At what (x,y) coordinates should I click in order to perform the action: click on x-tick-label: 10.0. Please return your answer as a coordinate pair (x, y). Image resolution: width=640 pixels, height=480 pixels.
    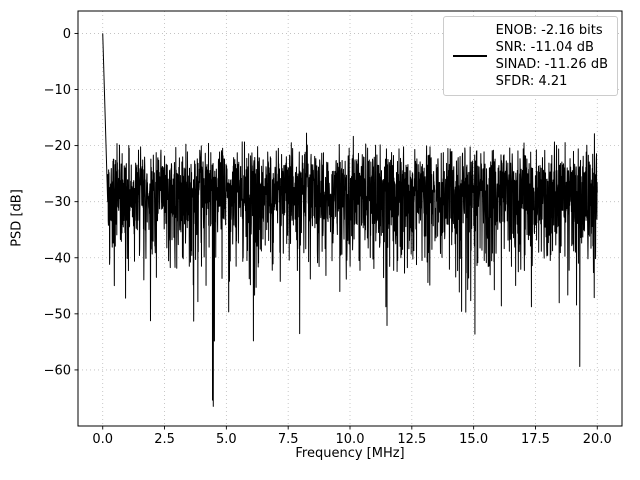
    Looking at the image, I should click on (350, 439).